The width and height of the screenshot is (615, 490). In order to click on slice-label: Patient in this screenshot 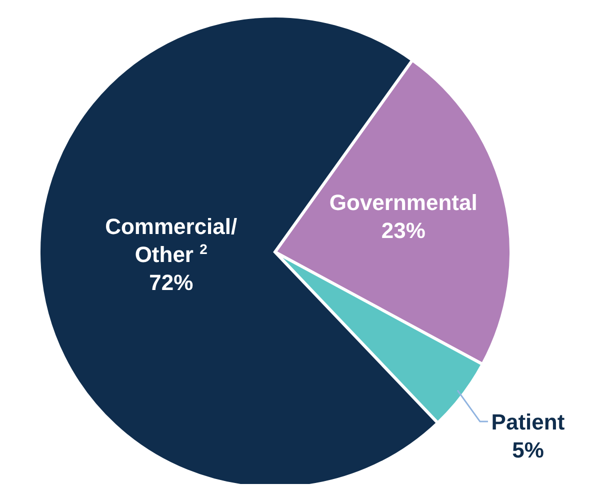, I will do `click(528, 422)`.